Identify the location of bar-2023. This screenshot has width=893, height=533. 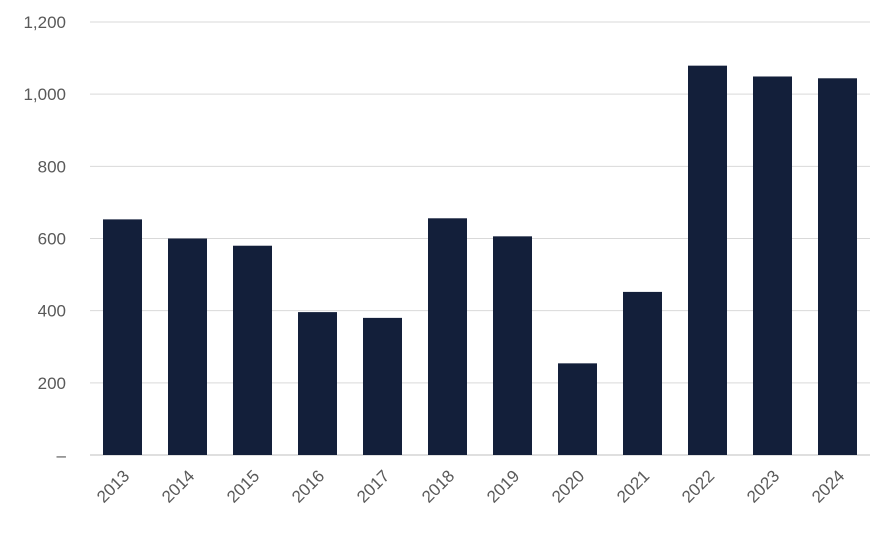
(772, 265).